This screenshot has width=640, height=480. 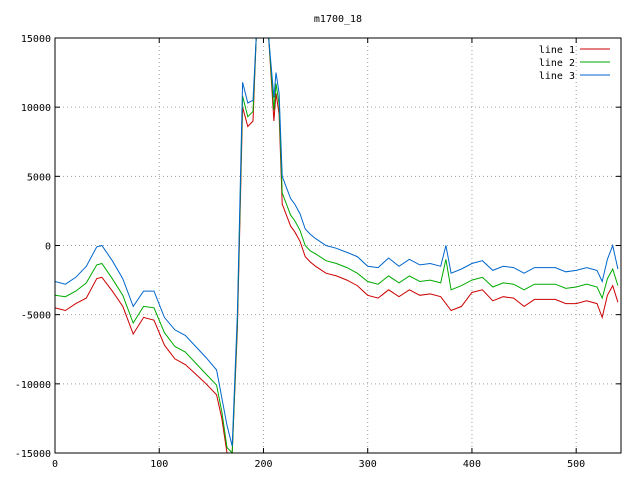 I want to click on x-tick-label: 200, so click(x=263, y=464).